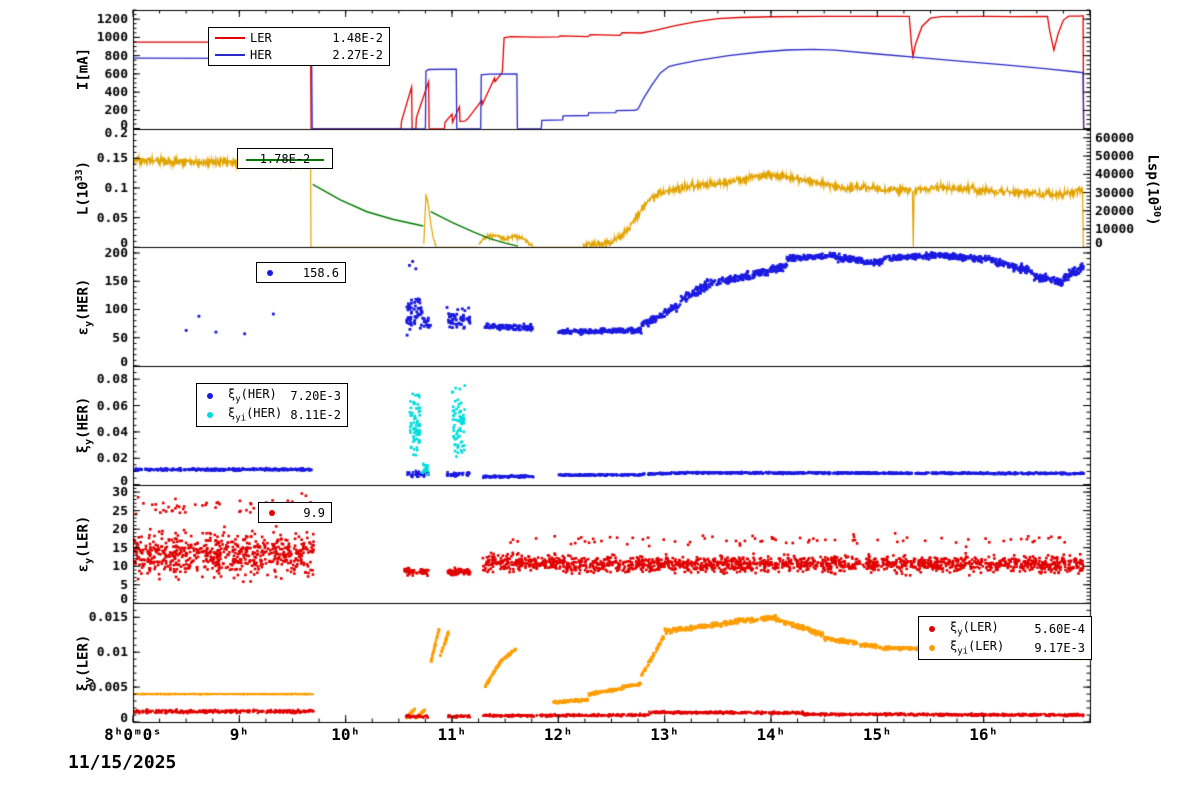 The height and width of the screenshot is (798, 1200). Describe the element at coordinates (1059, 647) in the screenshot. I see `legend-value-xi-yi-ler: 9.17E-3` at that location.